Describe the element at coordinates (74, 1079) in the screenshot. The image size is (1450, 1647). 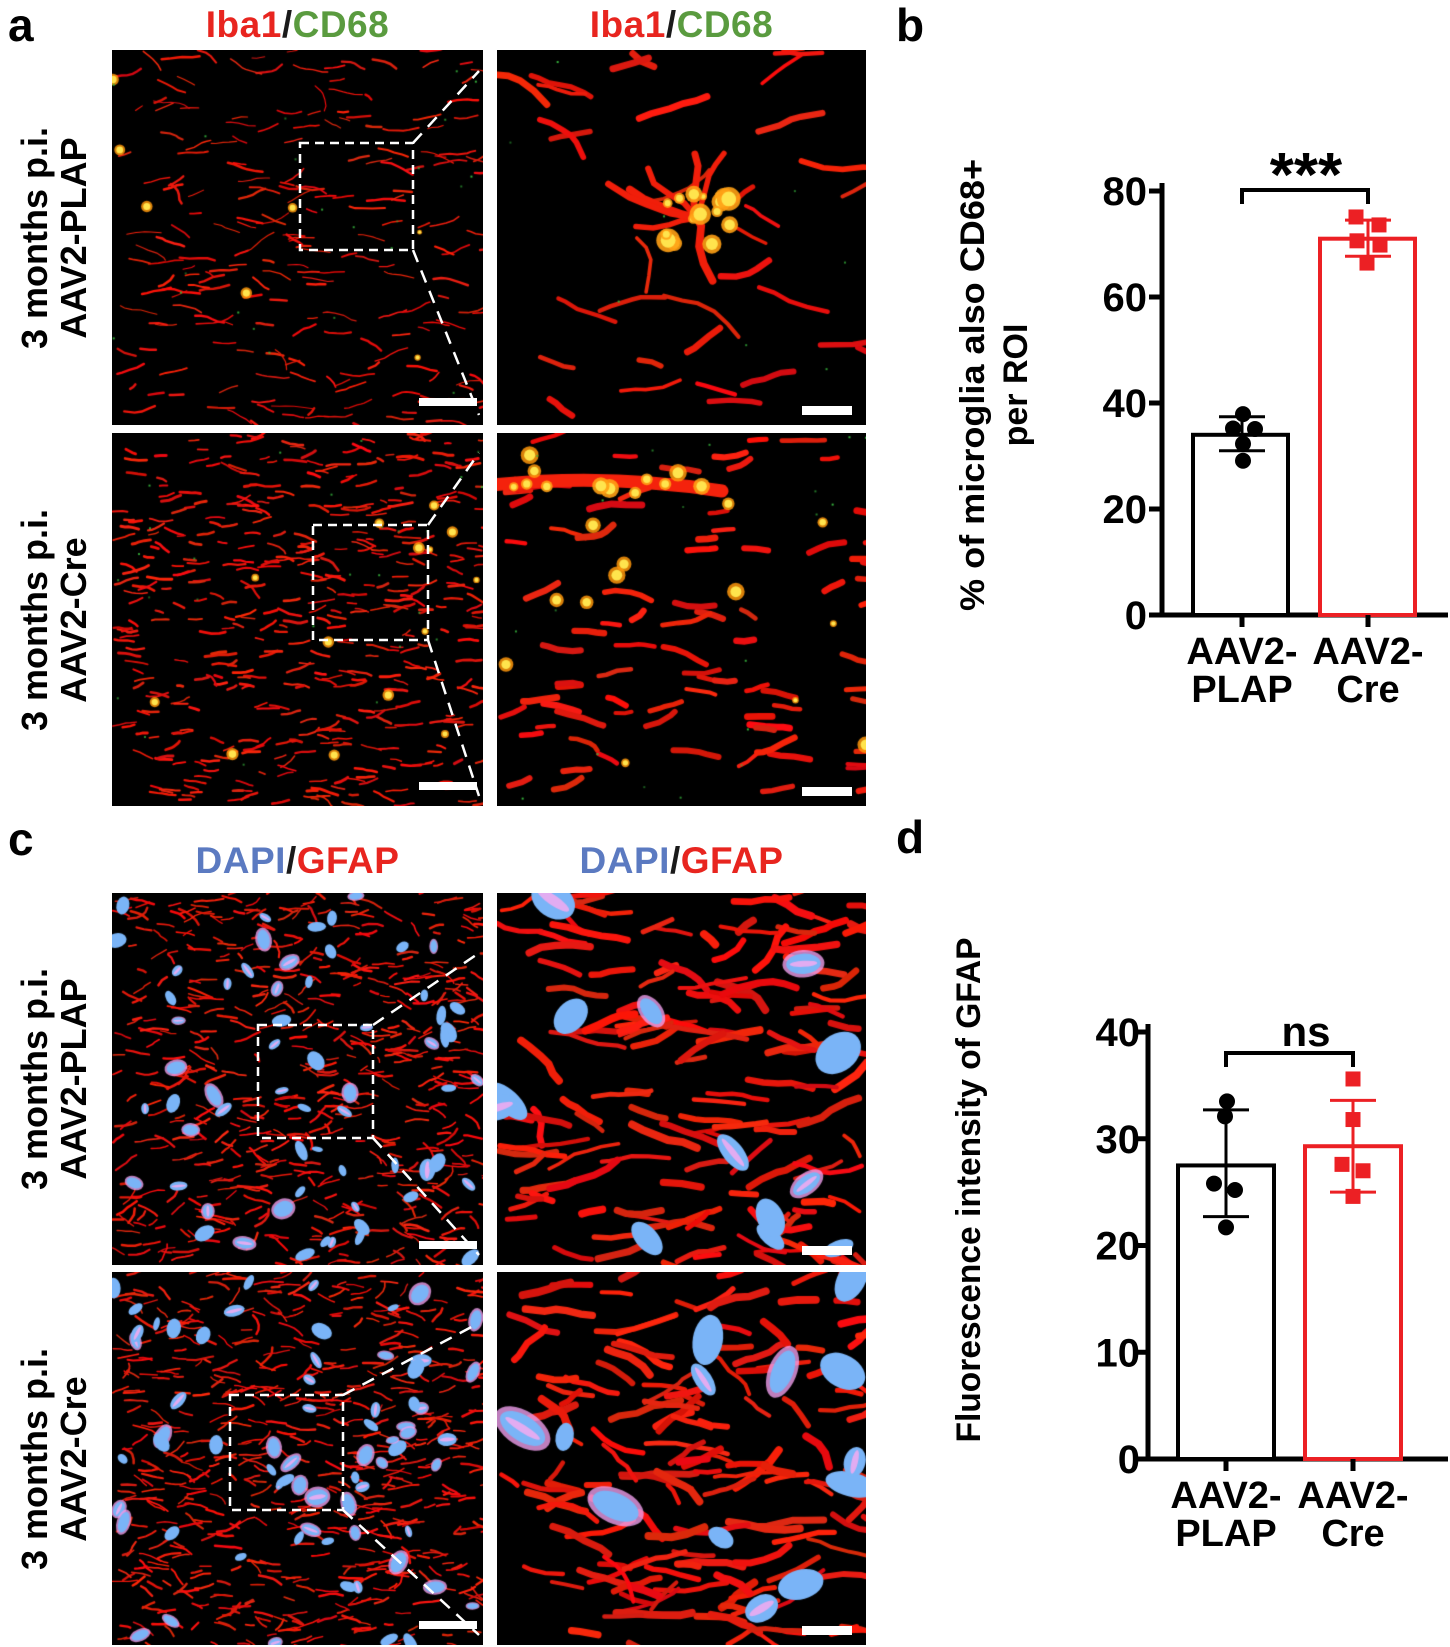
I see `row-label-line: AAV2-PLAP` at that location.